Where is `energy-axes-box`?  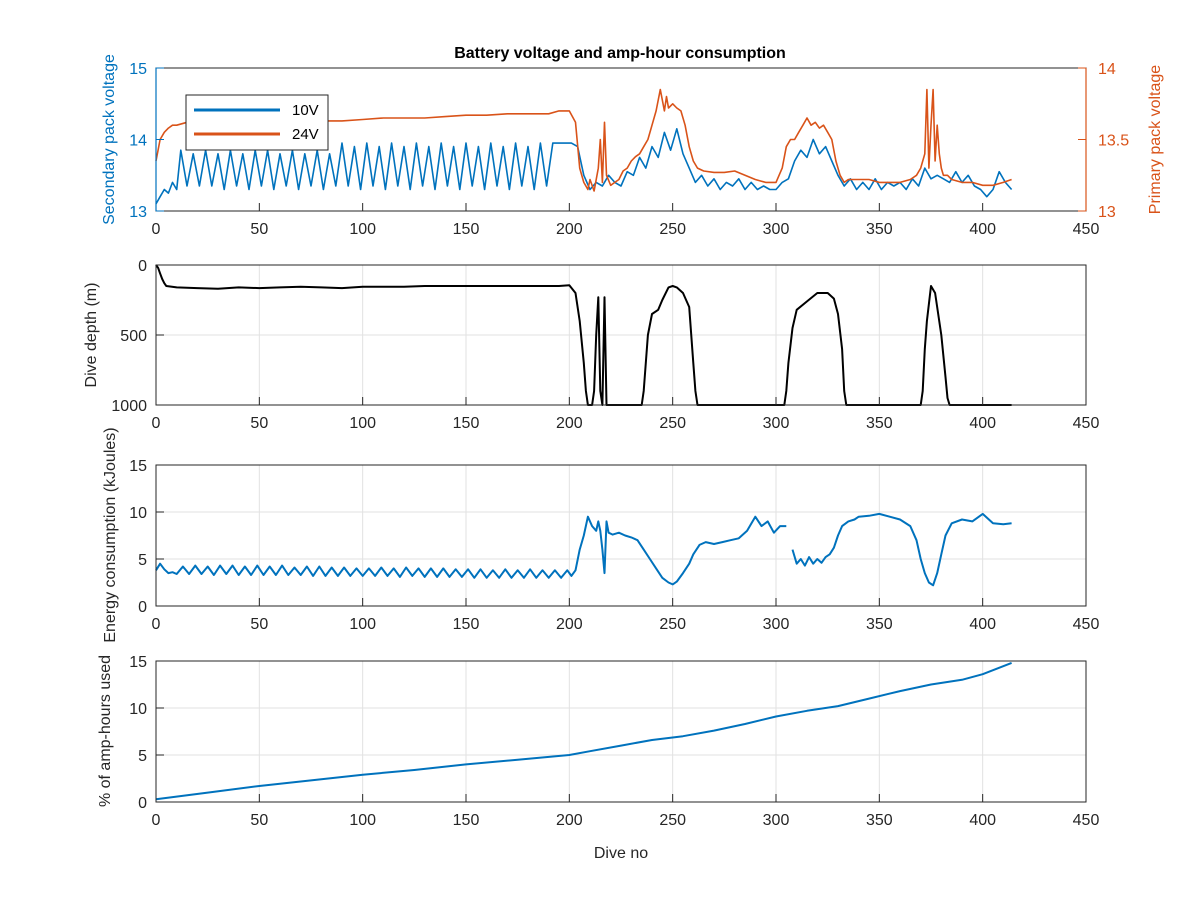 energy-axes-box is located at coordinates (621, 535).